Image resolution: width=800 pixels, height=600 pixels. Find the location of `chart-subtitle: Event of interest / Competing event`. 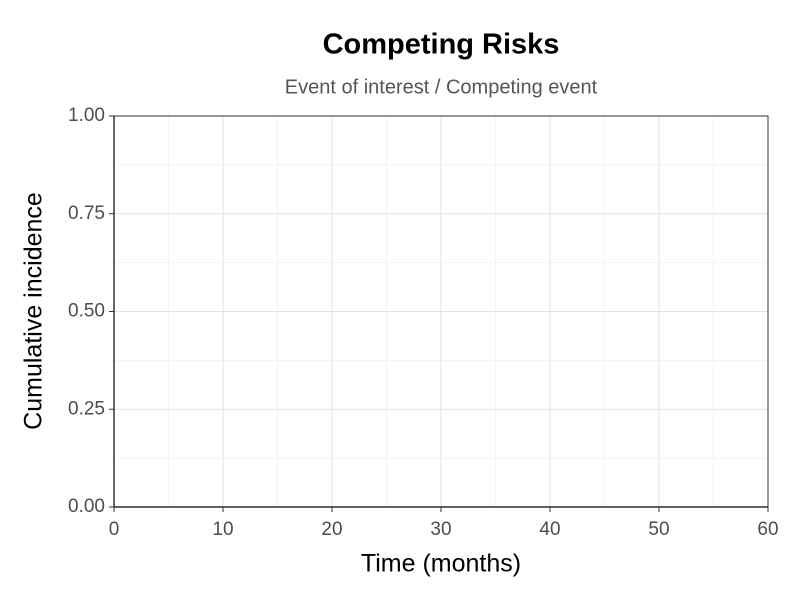

chart-subtitle: Event of interest / Competing event is located at coordinates (441, 87).